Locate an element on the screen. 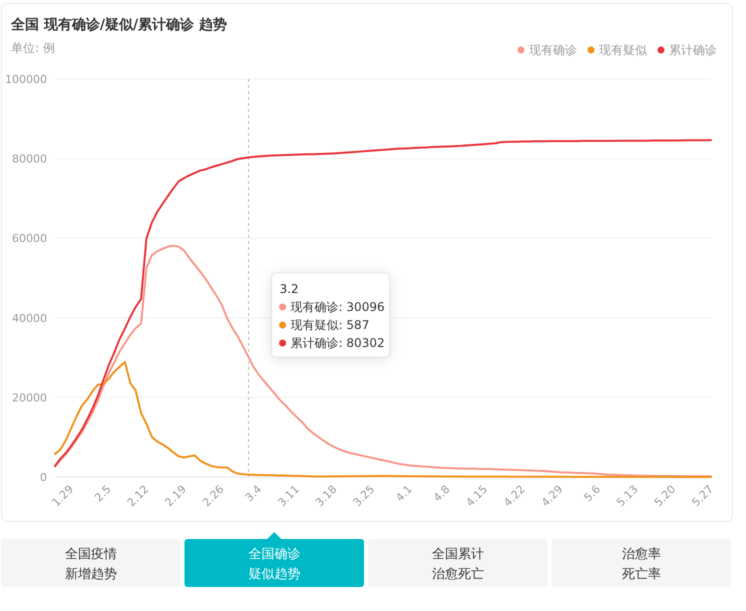  y-tick-label: 60000 is located at coordinates (29, 239).